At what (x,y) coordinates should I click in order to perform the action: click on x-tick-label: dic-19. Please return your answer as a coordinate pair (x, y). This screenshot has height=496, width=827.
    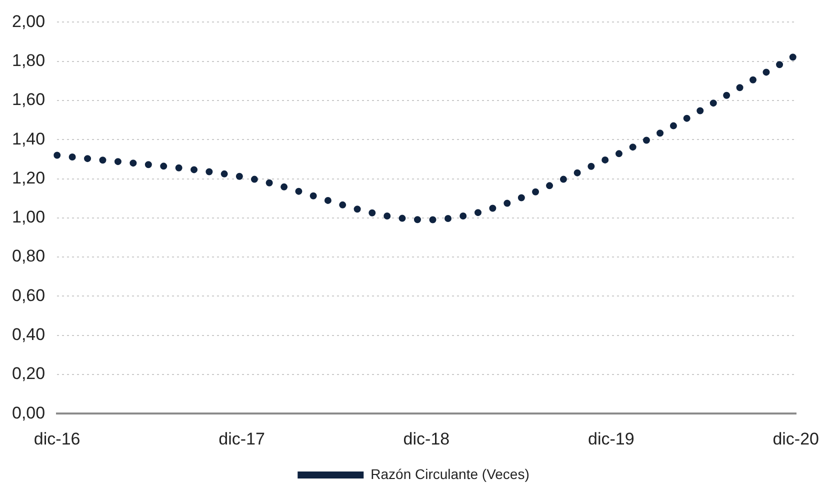
    Looking at the image, I should click on (611, 438).